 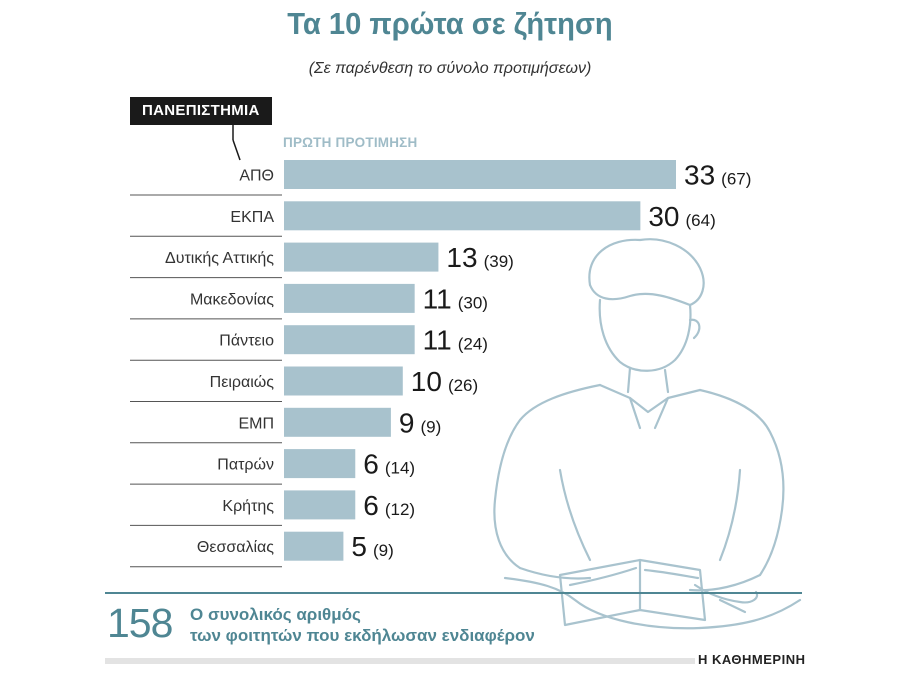 I want to click on category-tag: ΠΑΝΕΠΙΣΤΗΜΙΑ, so click(x=201, y=111).